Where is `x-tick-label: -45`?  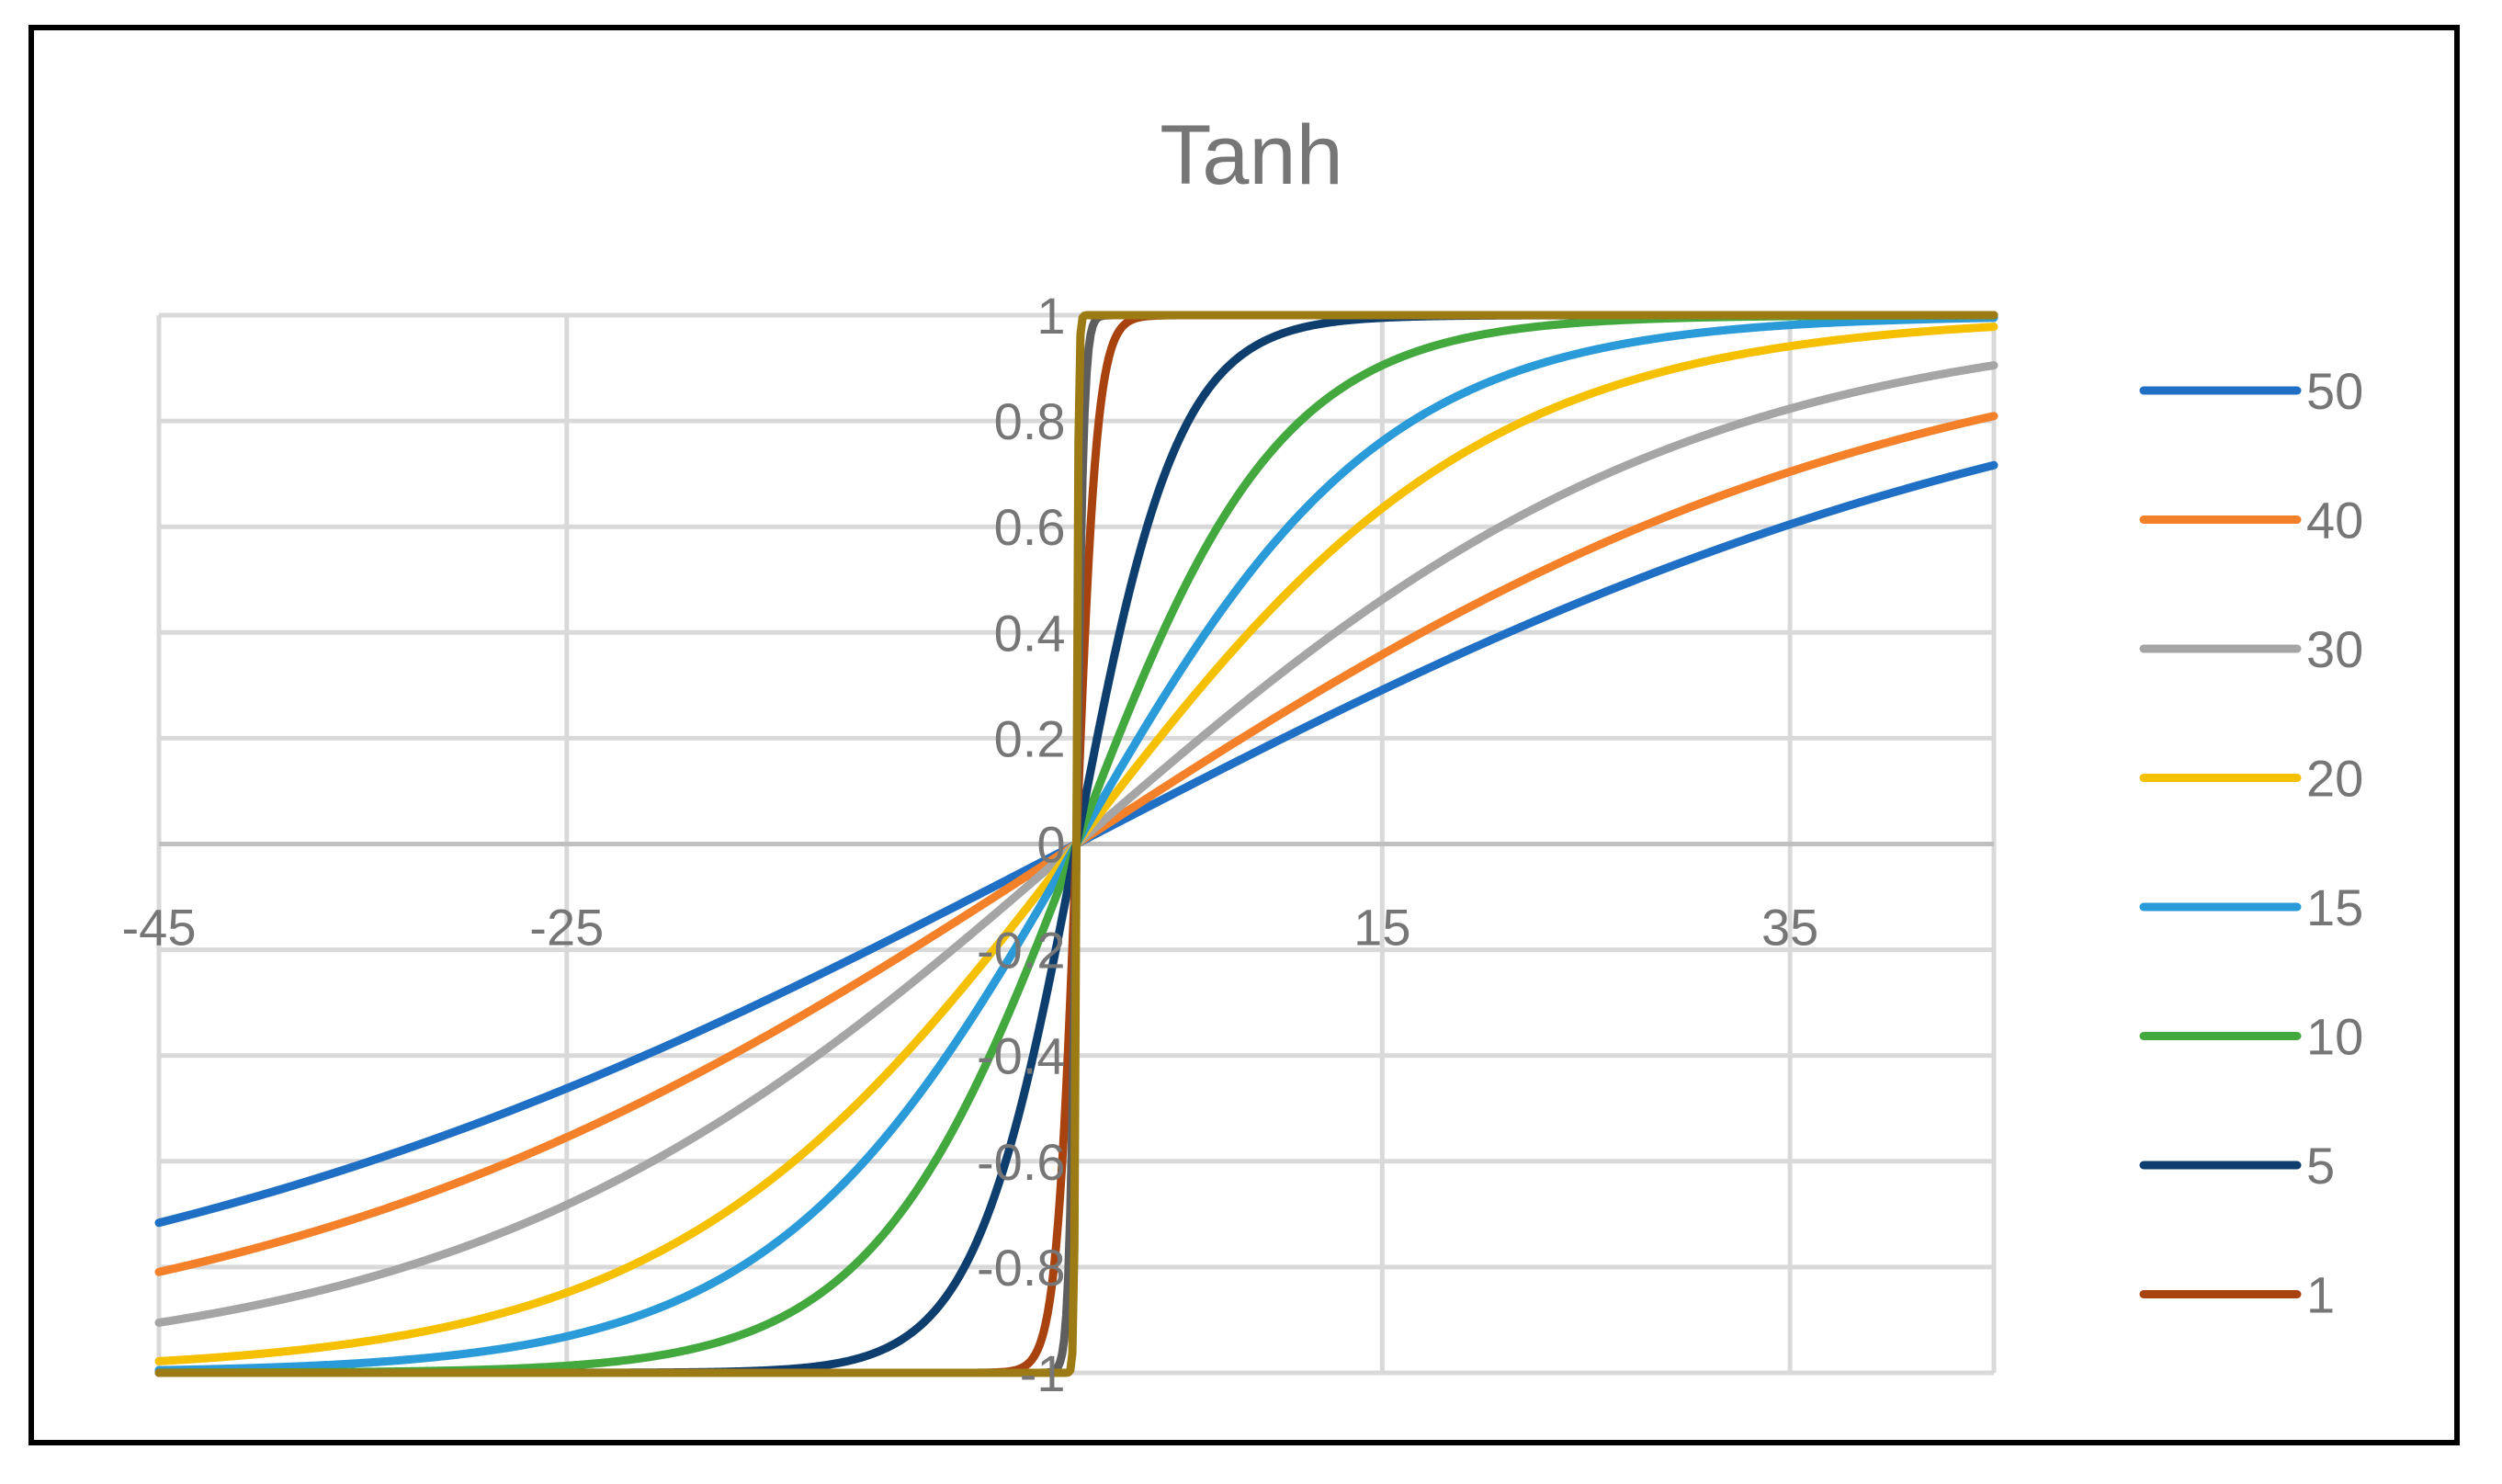
x-tick-label: -45 is located at coordinates (159, 928).